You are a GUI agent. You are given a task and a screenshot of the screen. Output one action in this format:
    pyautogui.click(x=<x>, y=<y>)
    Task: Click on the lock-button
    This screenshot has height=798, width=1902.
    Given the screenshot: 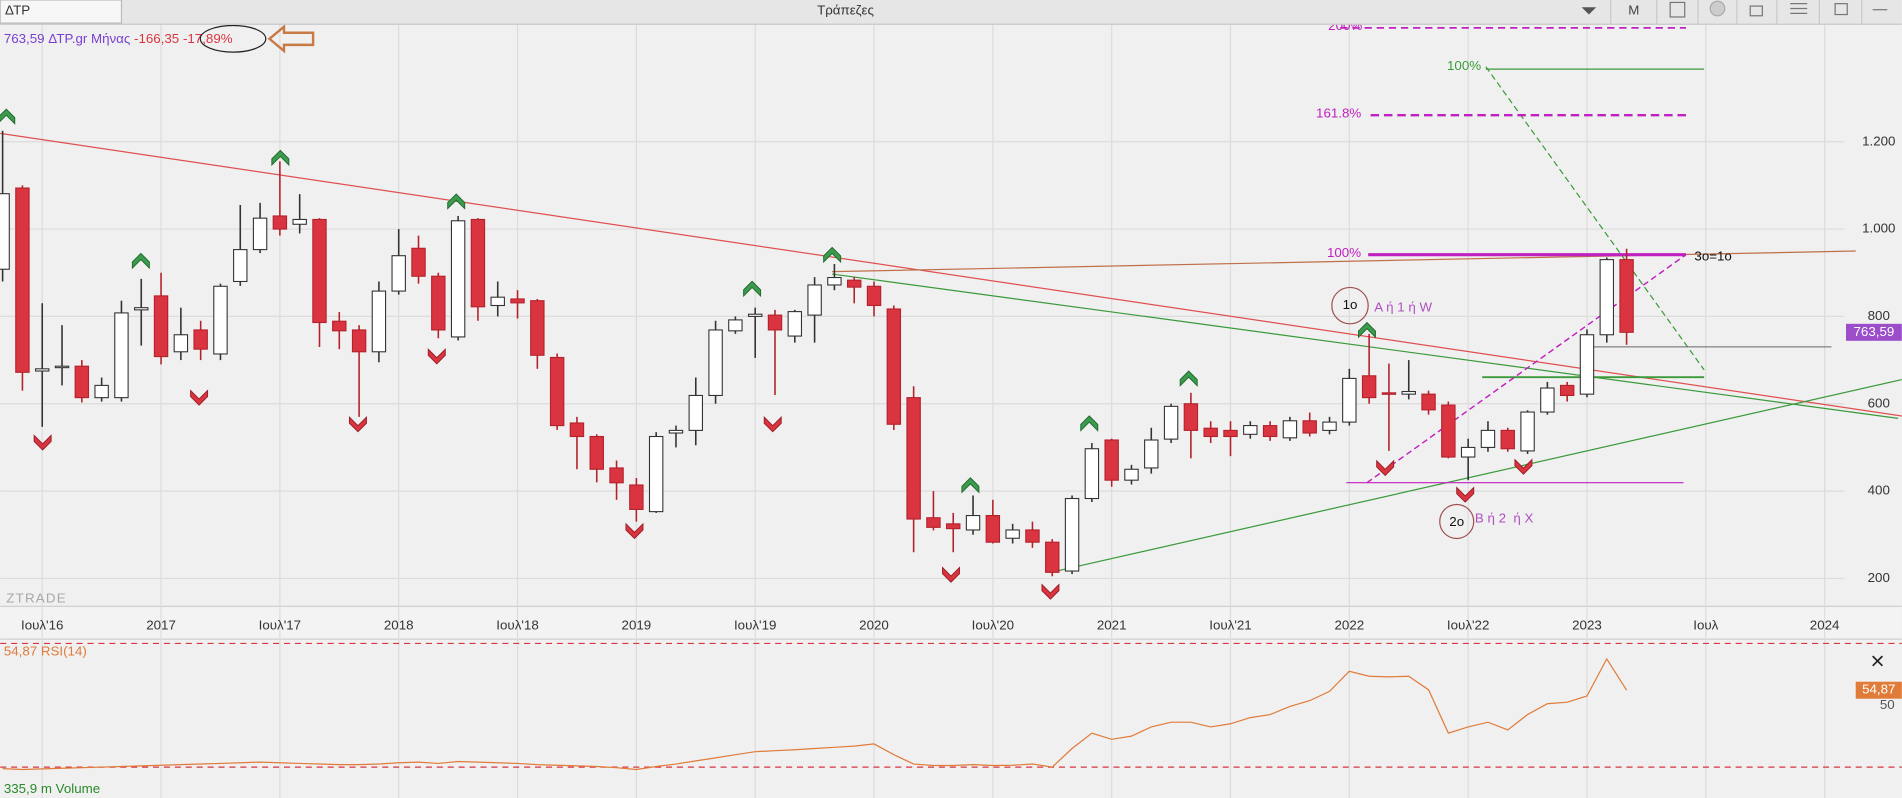 What is the action you would take?
    pyautogui.click(x=1756, y=11)
    